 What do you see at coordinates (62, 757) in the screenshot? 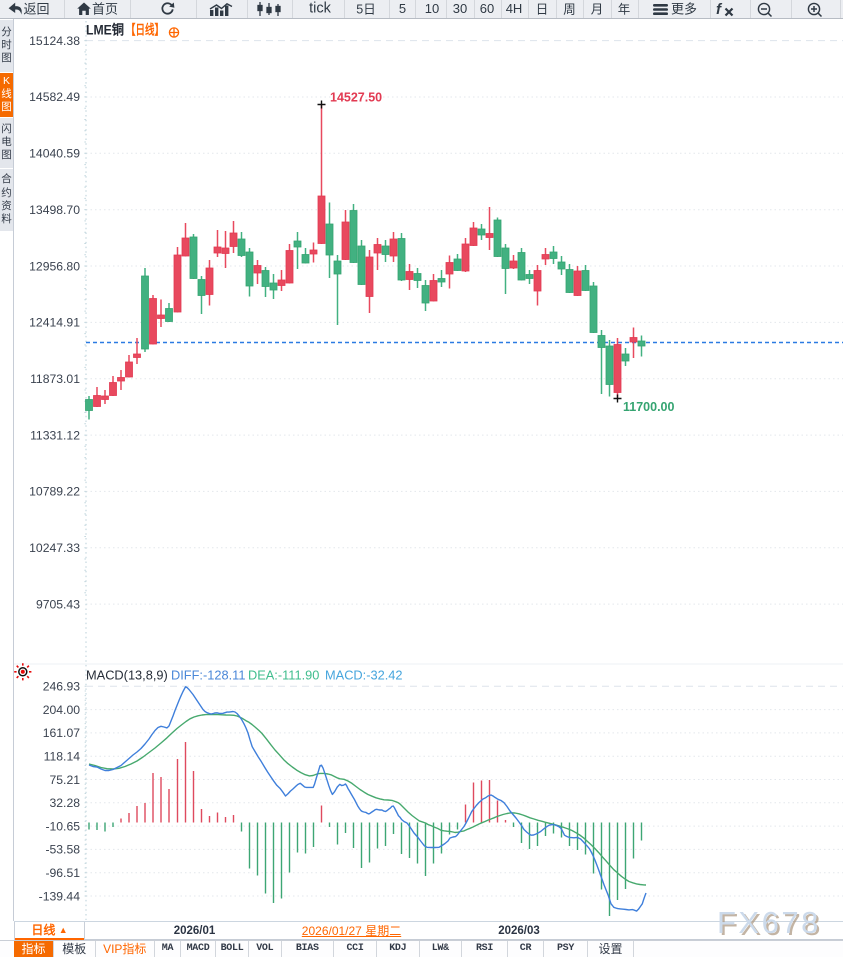
I see `svg-text: 118.14` at bounding box center [62, 757].